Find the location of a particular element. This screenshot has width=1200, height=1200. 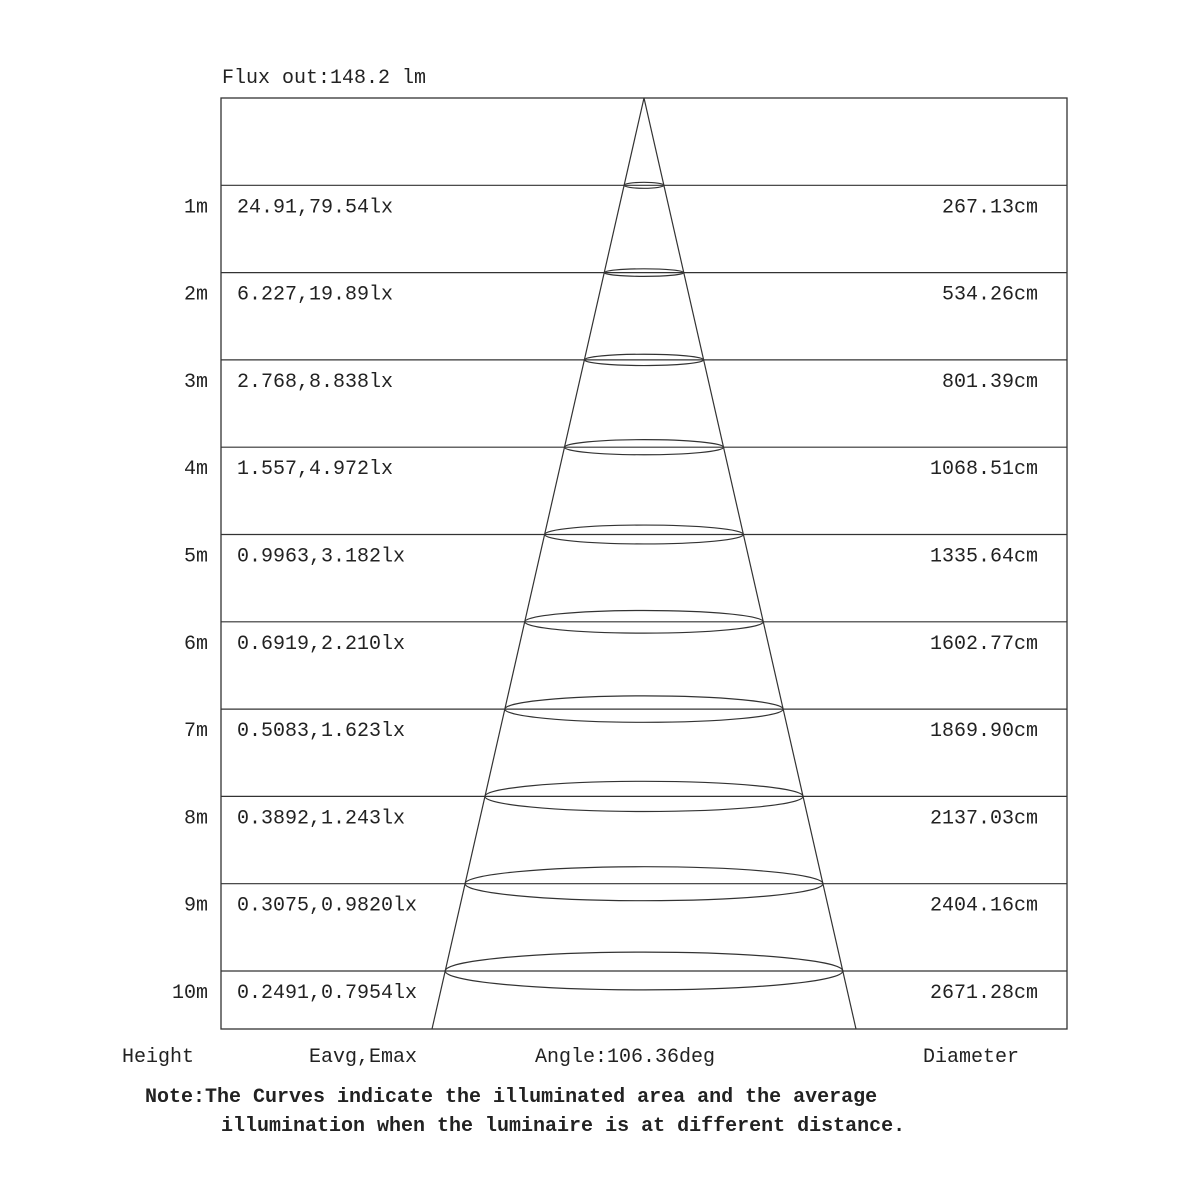

row-illuminance: 0.9963,3.182lx is located at coordinates (321, 557).